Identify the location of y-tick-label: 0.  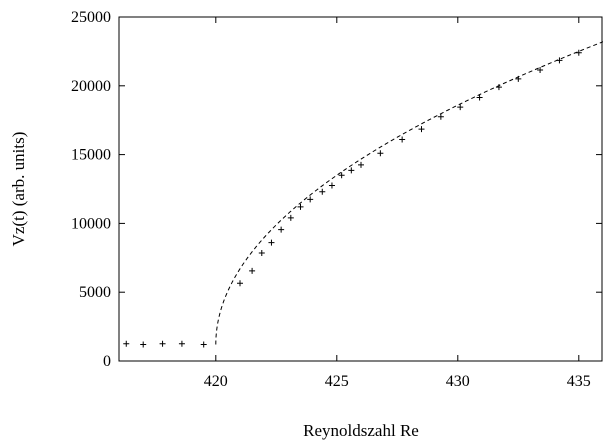
(107, 361).